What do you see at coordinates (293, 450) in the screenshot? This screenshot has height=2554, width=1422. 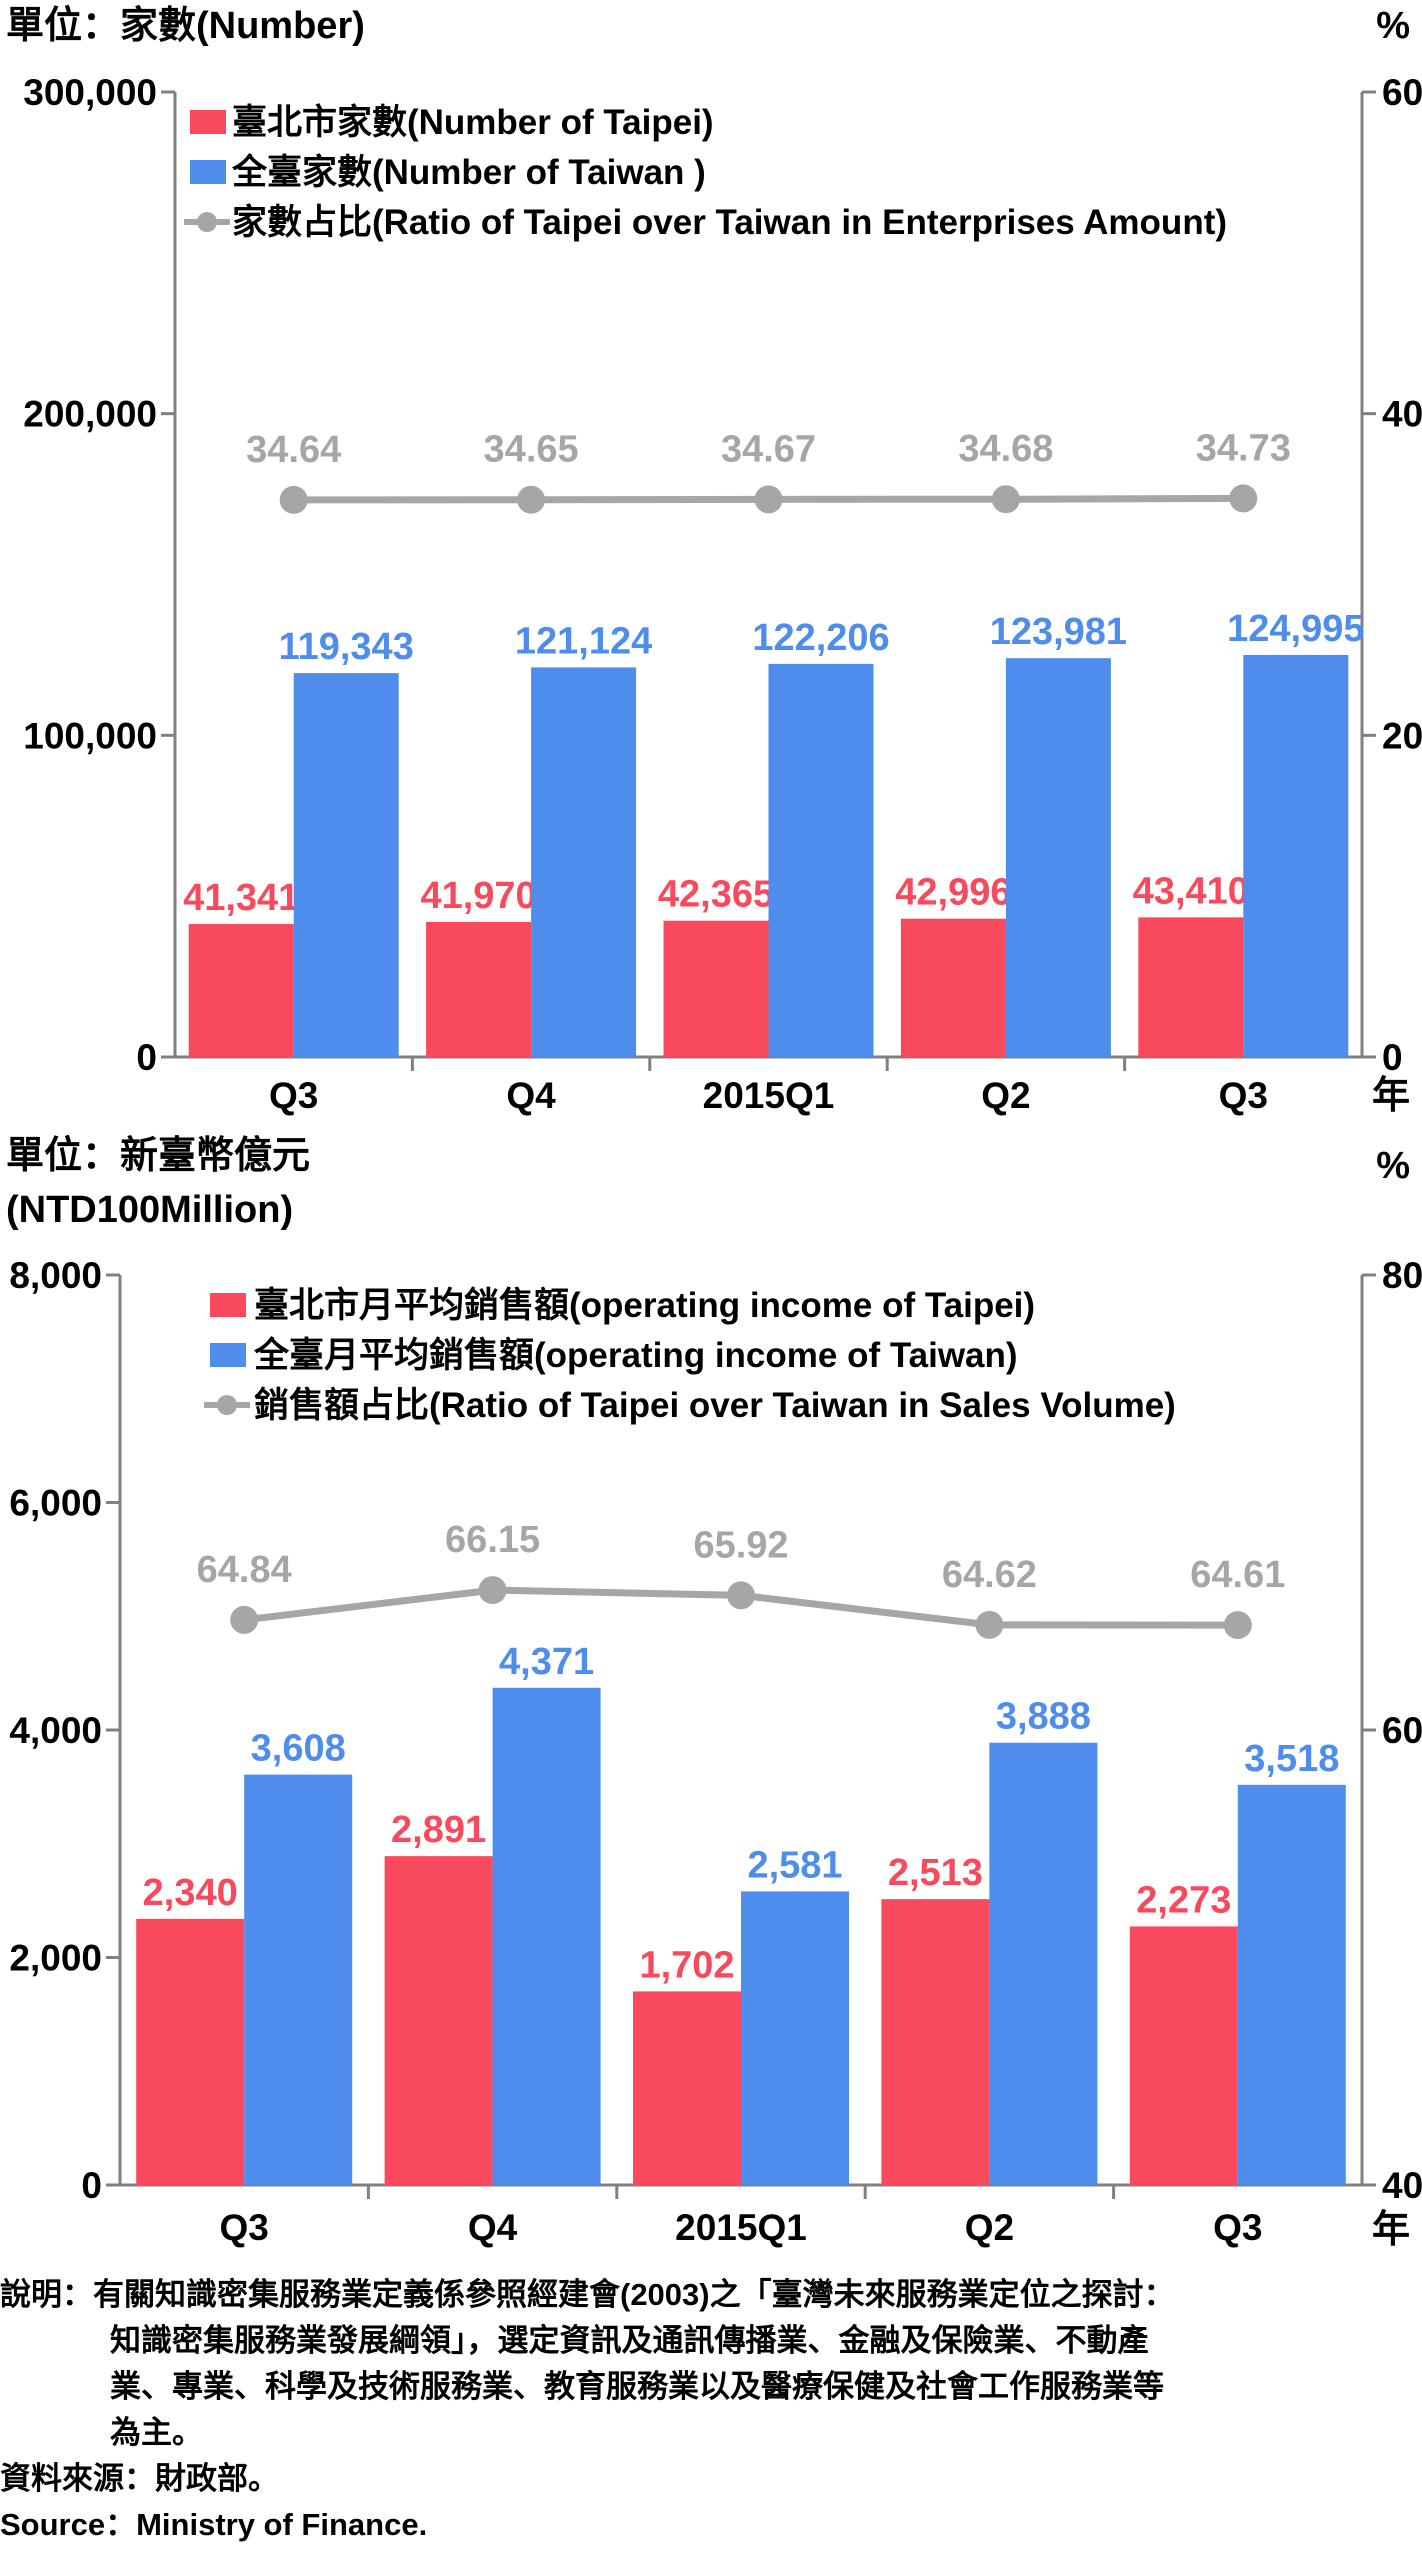 I see `chart1-ratio-value-label: 34.64` at bounding box center [293, 450].